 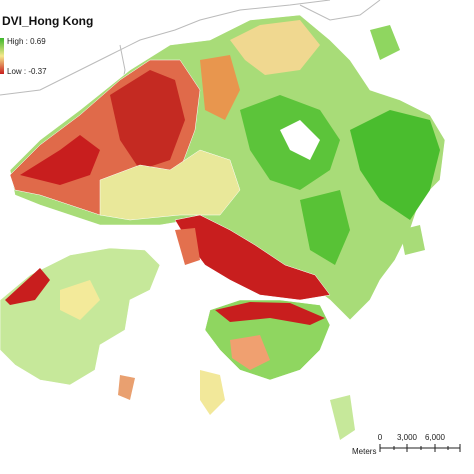 What do you see at coordinates (420, 448) in the screenshot?
I see `scale-ticks` at bounding box center [420, 448].